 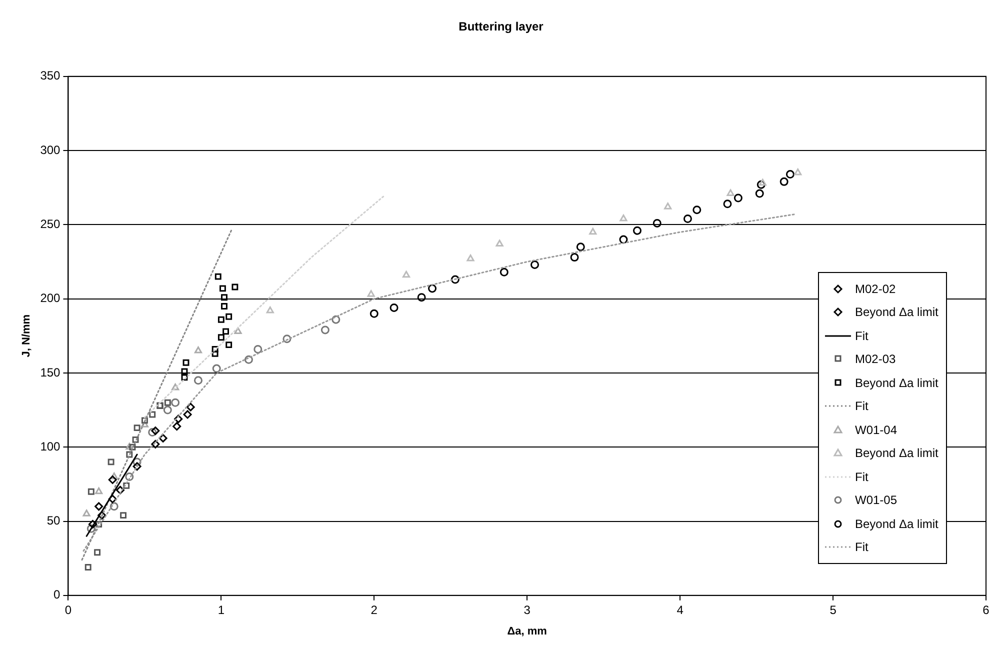 What do you see at coordinates (986, 609) in the screenshot?
I see `x-tick-label: 6` at bounding box center [986, 609].